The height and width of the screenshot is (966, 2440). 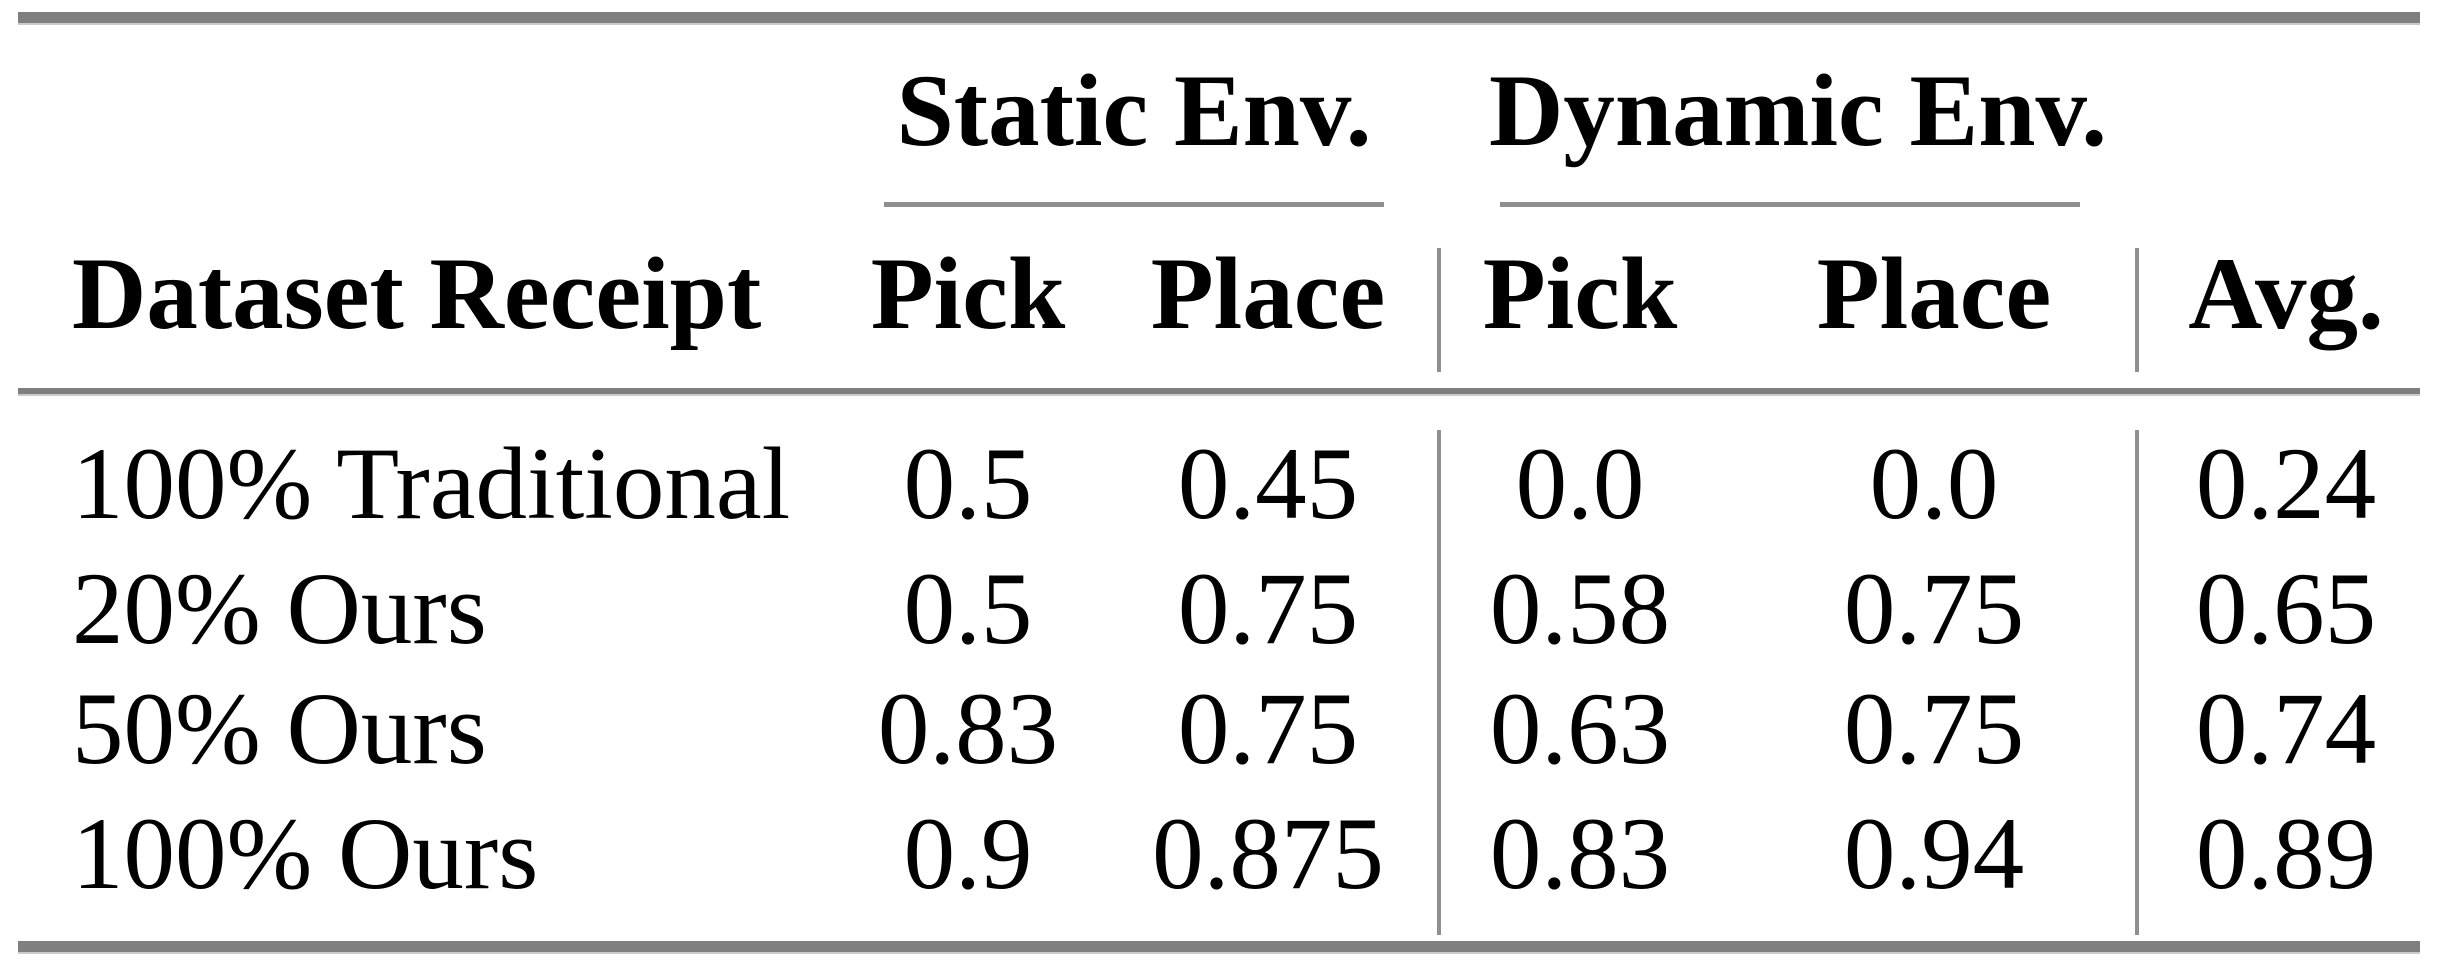 I want to click on col-header-dynamic-place: Place, so click(x=1934, y=294).